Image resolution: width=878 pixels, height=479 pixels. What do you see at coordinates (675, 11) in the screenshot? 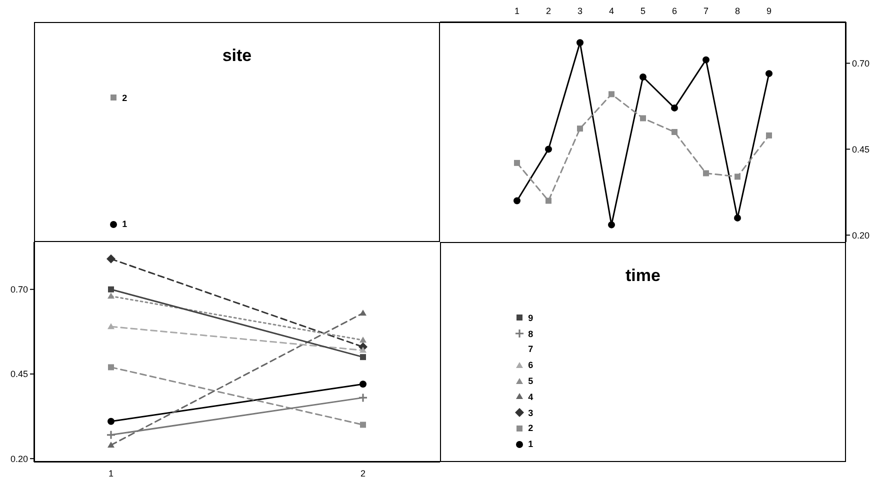
I see `x-tick-label: 6` at bounding box center [675, 11].